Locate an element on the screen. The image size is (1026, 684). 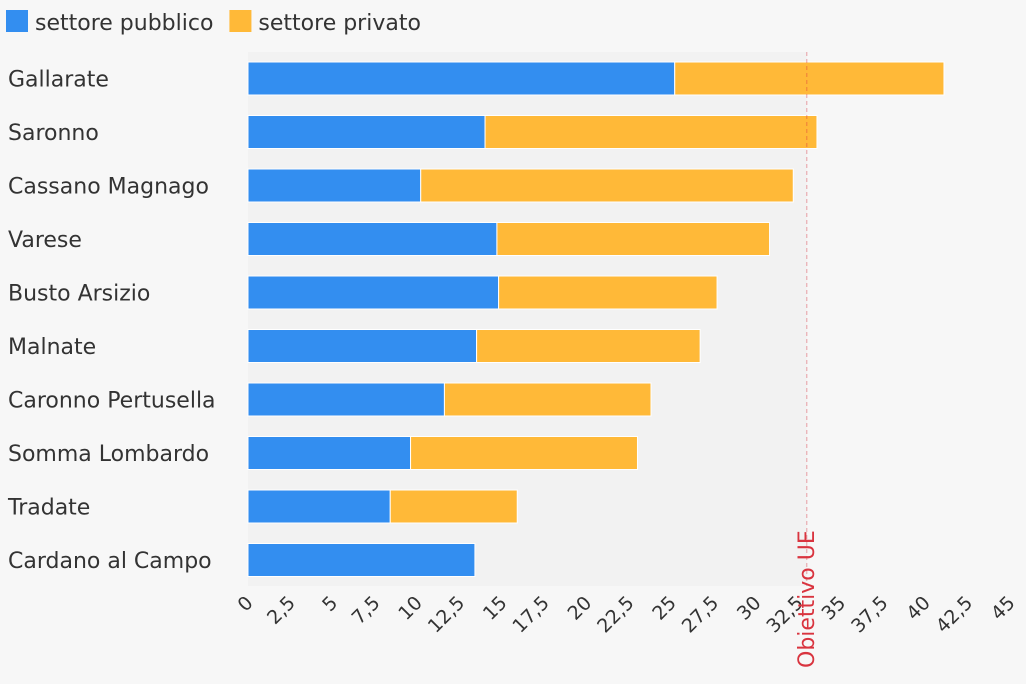
category-label-3: Varese is located at coordinates (45, 240).